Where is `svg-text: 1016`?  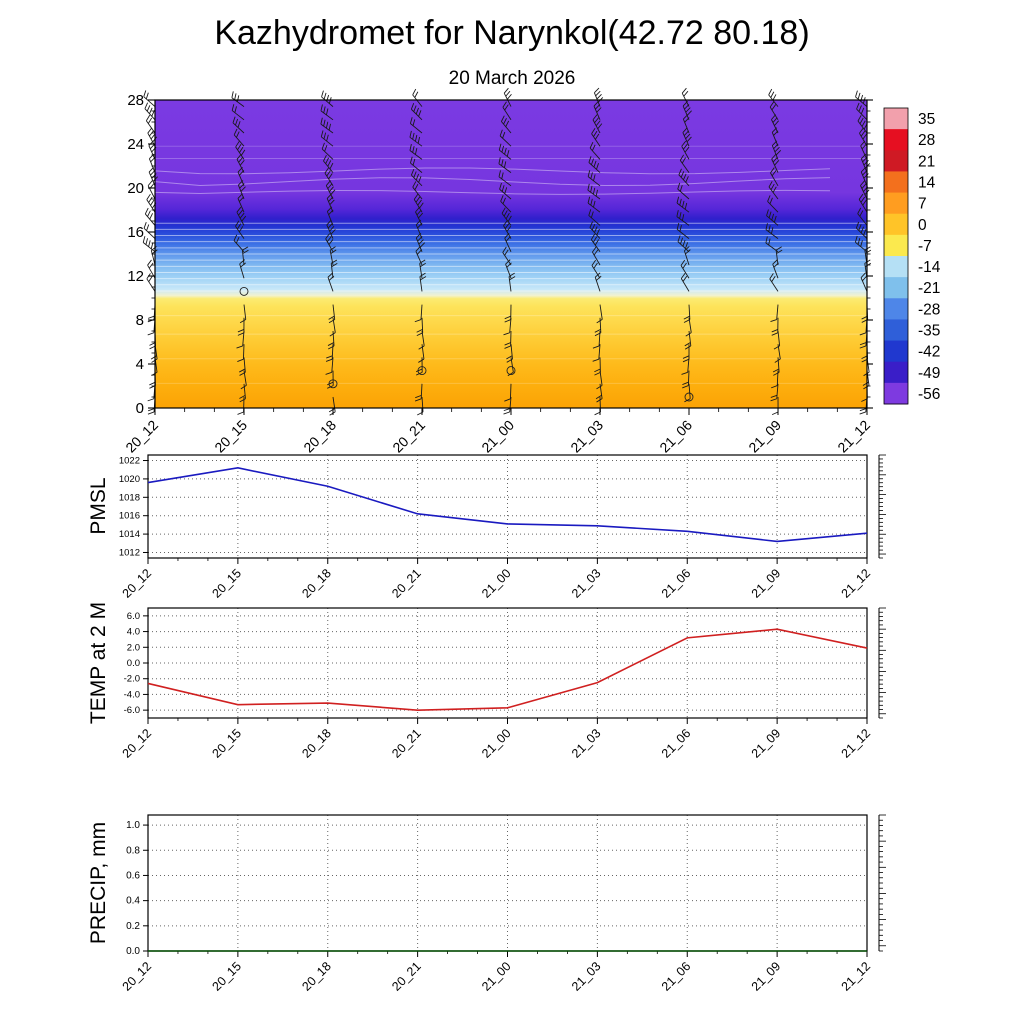
svg-text: 1016 is located at coordinates (129, 516).